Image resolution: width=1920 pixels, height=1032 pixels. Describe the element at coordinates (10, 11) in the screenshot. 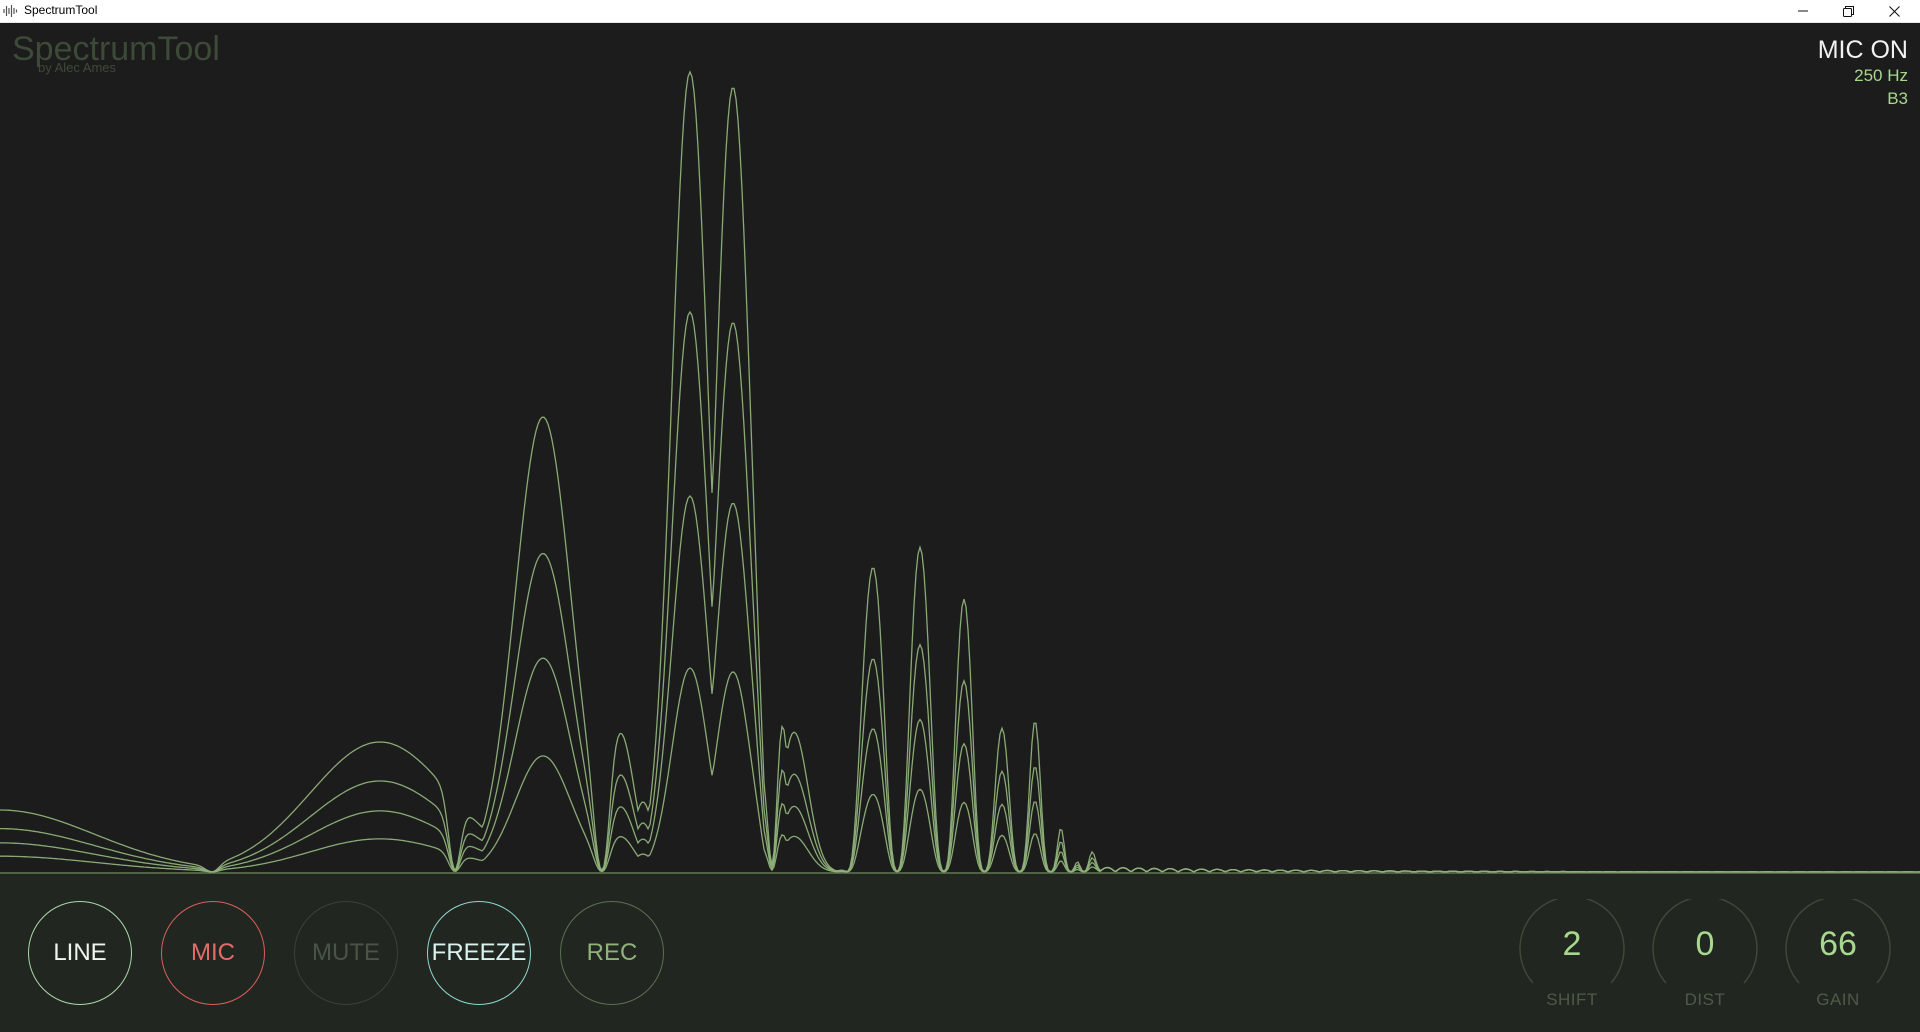

I see `waveform-icon` at that location.